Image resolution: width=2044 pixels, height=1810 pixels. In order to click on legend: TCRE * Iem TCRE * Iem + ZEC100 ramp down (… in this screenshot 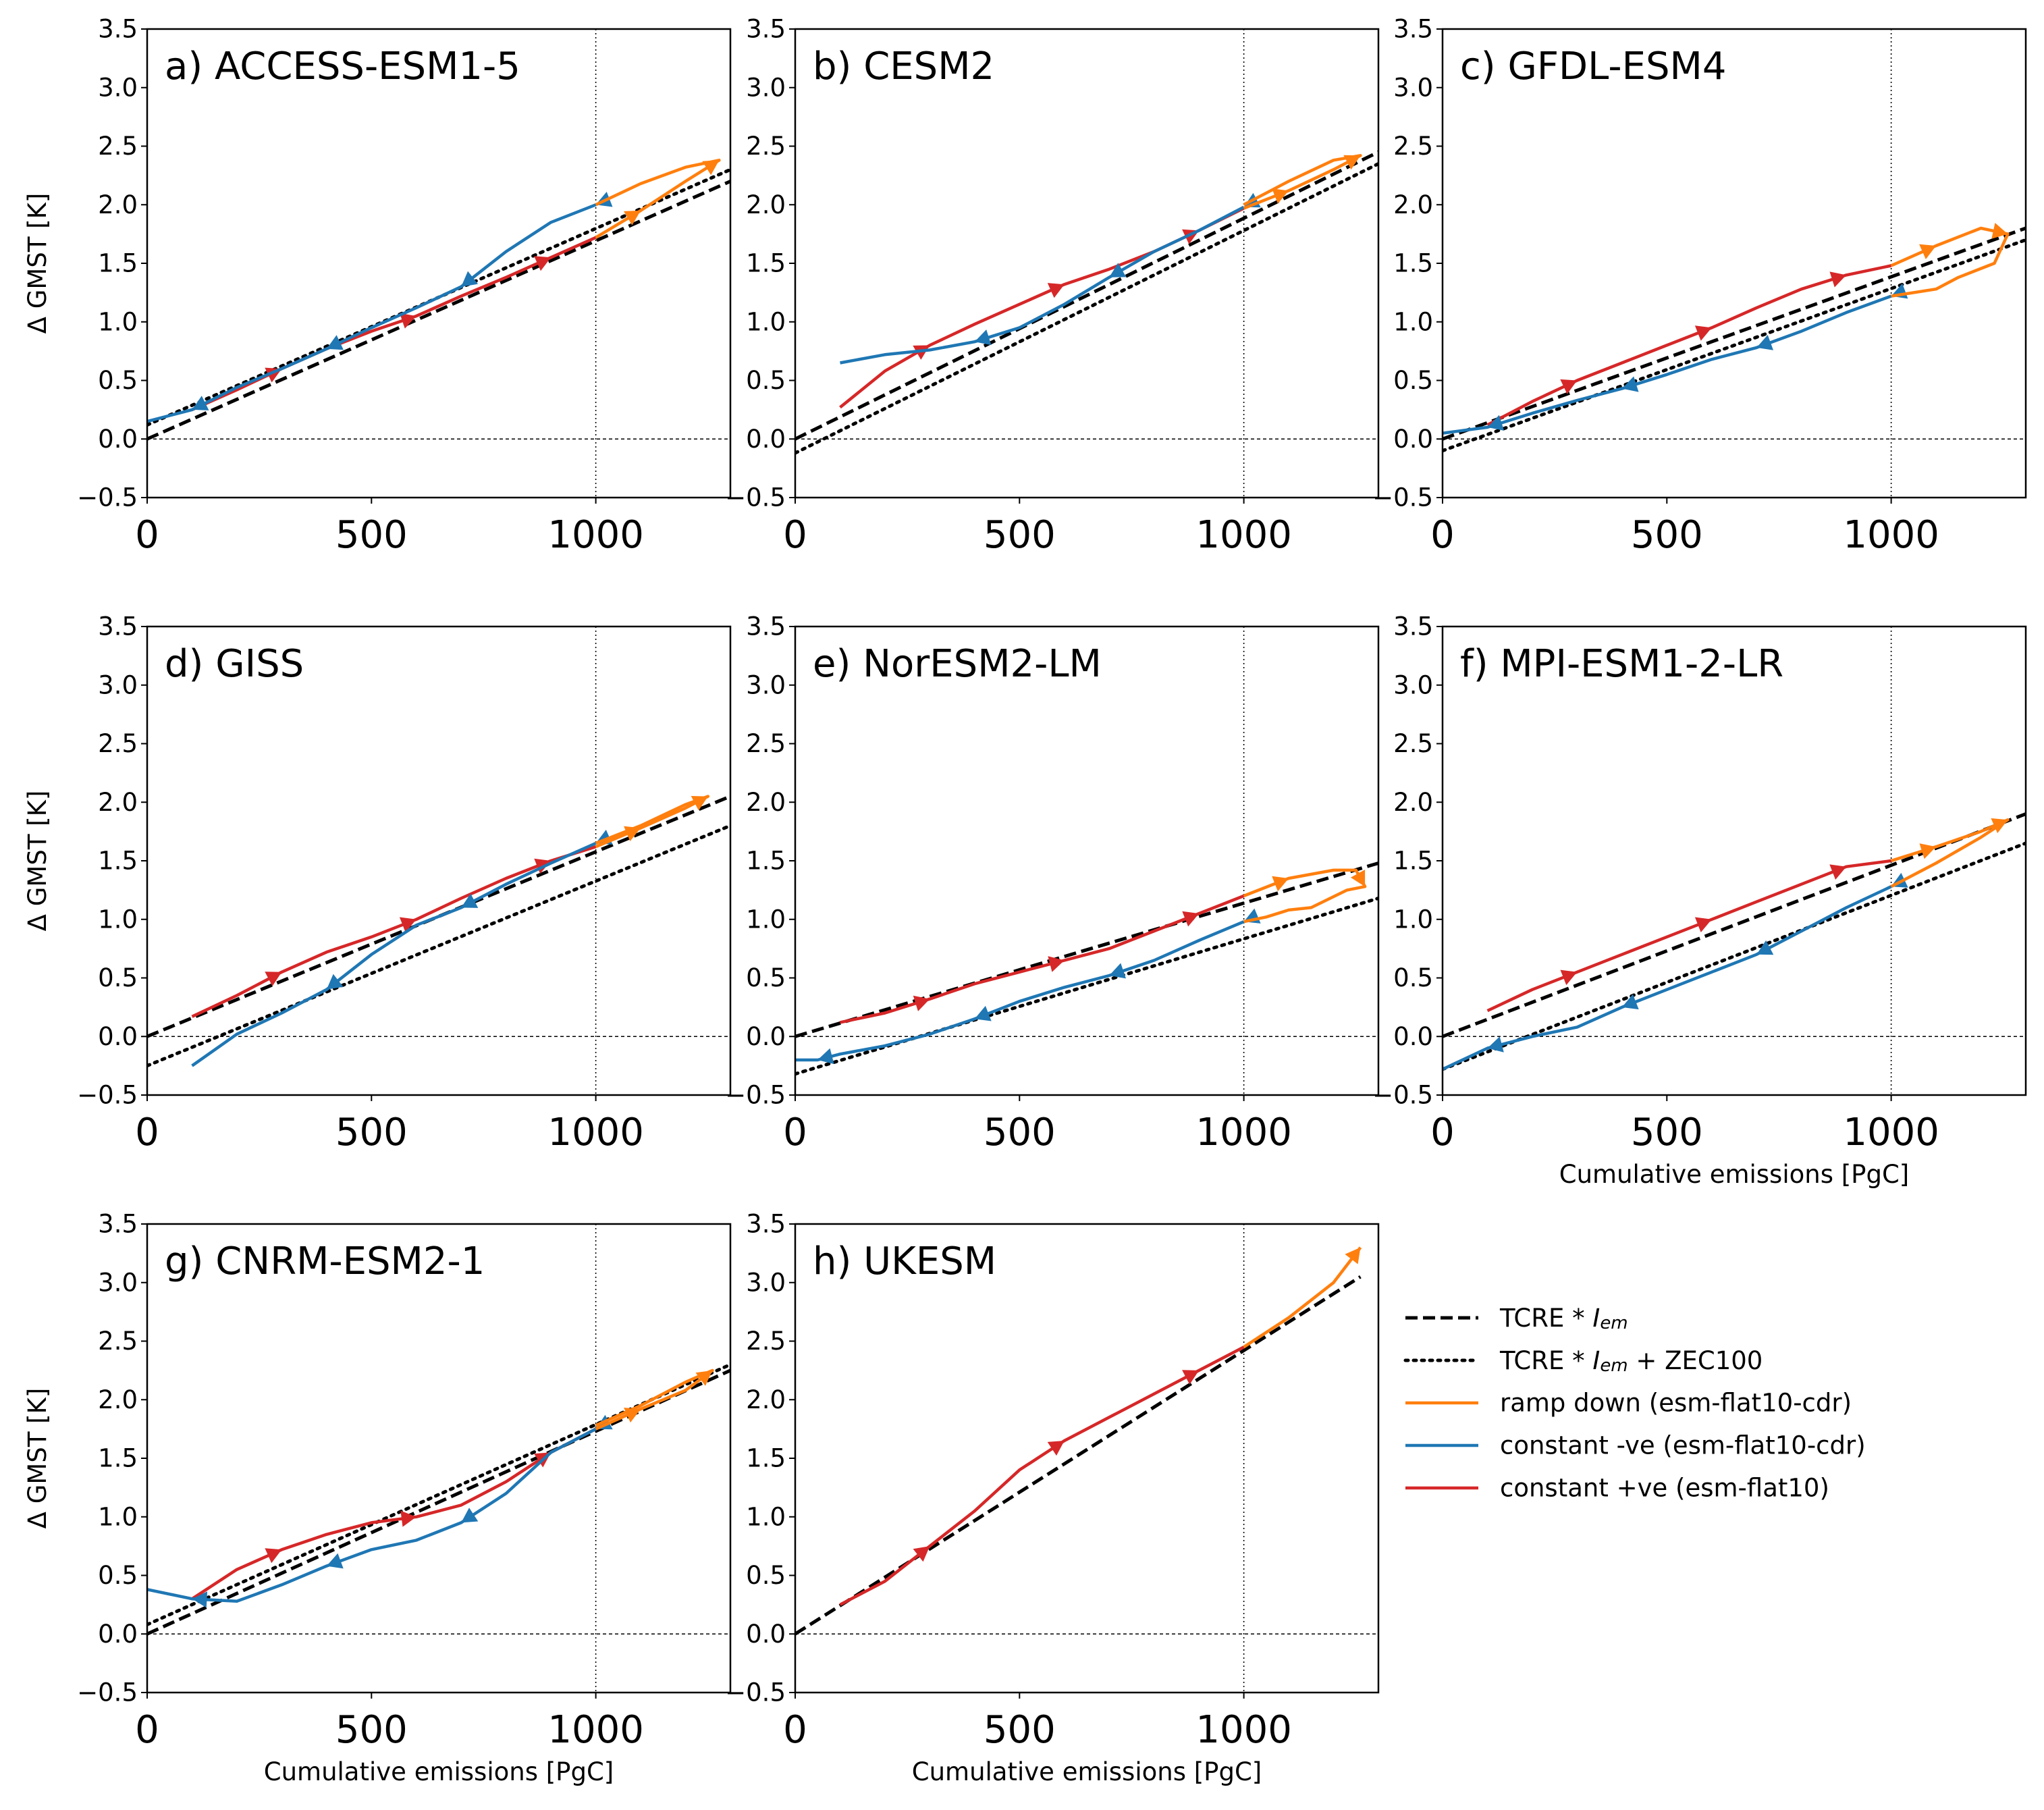, I will do `click(1634, 1403)`.